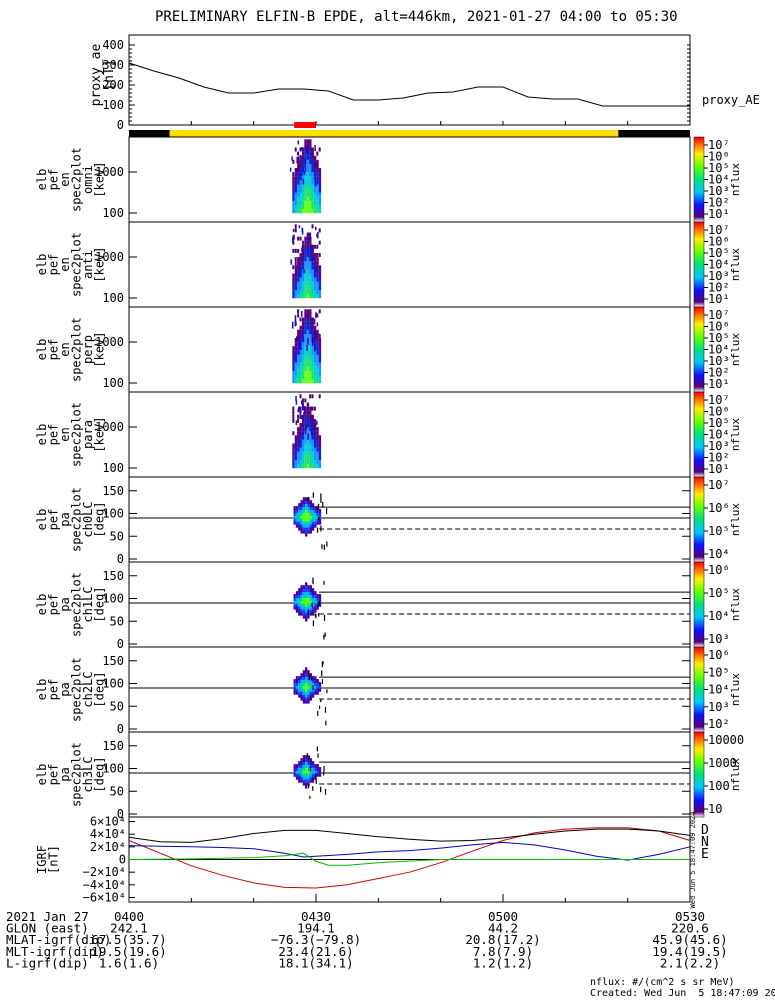 The width and height of the screenshot is (775, 1000). I want to click on science-zone-bar, so click(394, 133).